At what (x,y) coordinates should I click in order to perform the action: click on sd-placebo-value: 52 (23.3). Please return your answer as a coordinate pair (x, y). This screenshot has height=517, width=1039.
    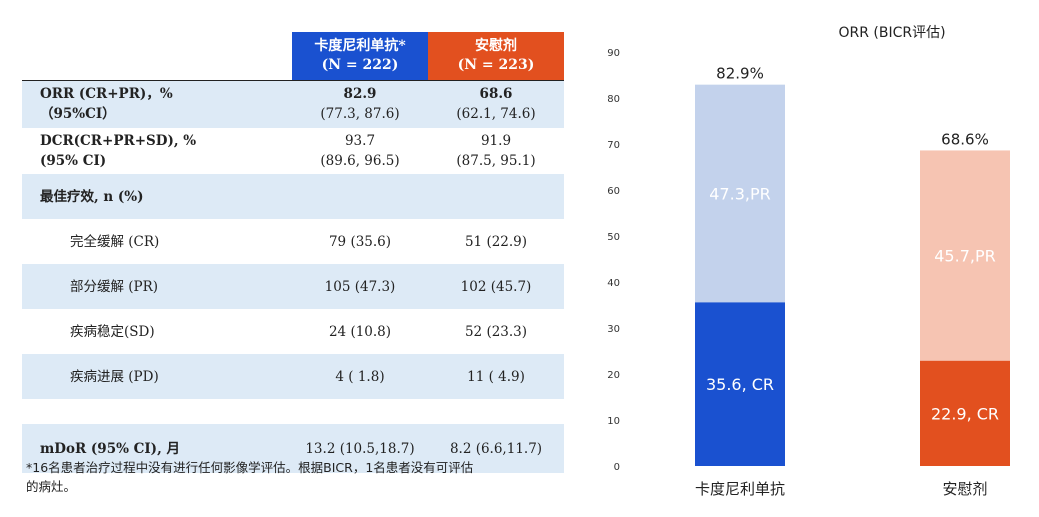
    Looking at the image, I should click on (496, 331).